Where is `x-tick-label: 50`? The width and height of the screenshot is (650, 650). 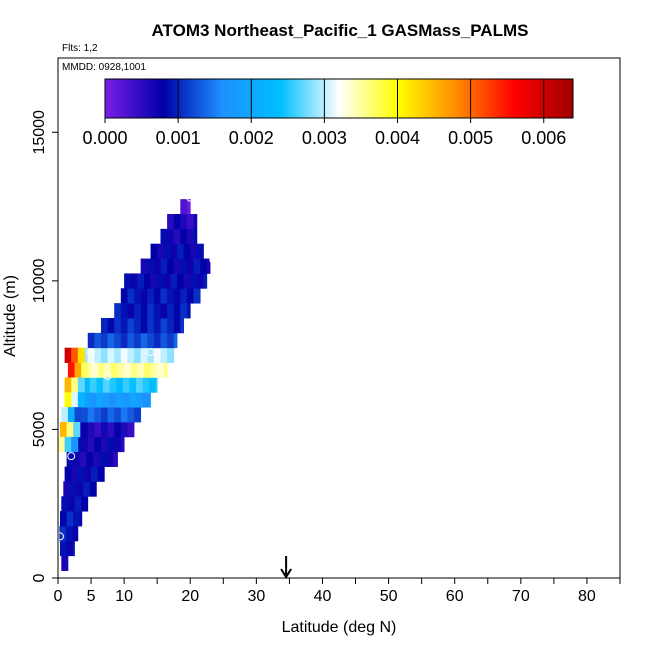
x-tick-label: 50 is located at coordinates (389, 596).